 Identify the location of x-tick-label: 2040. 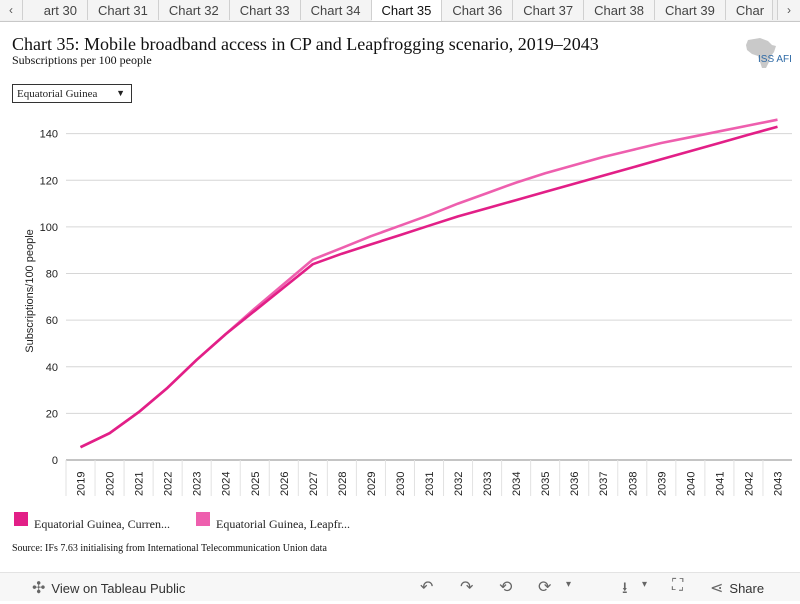
(691, 484).